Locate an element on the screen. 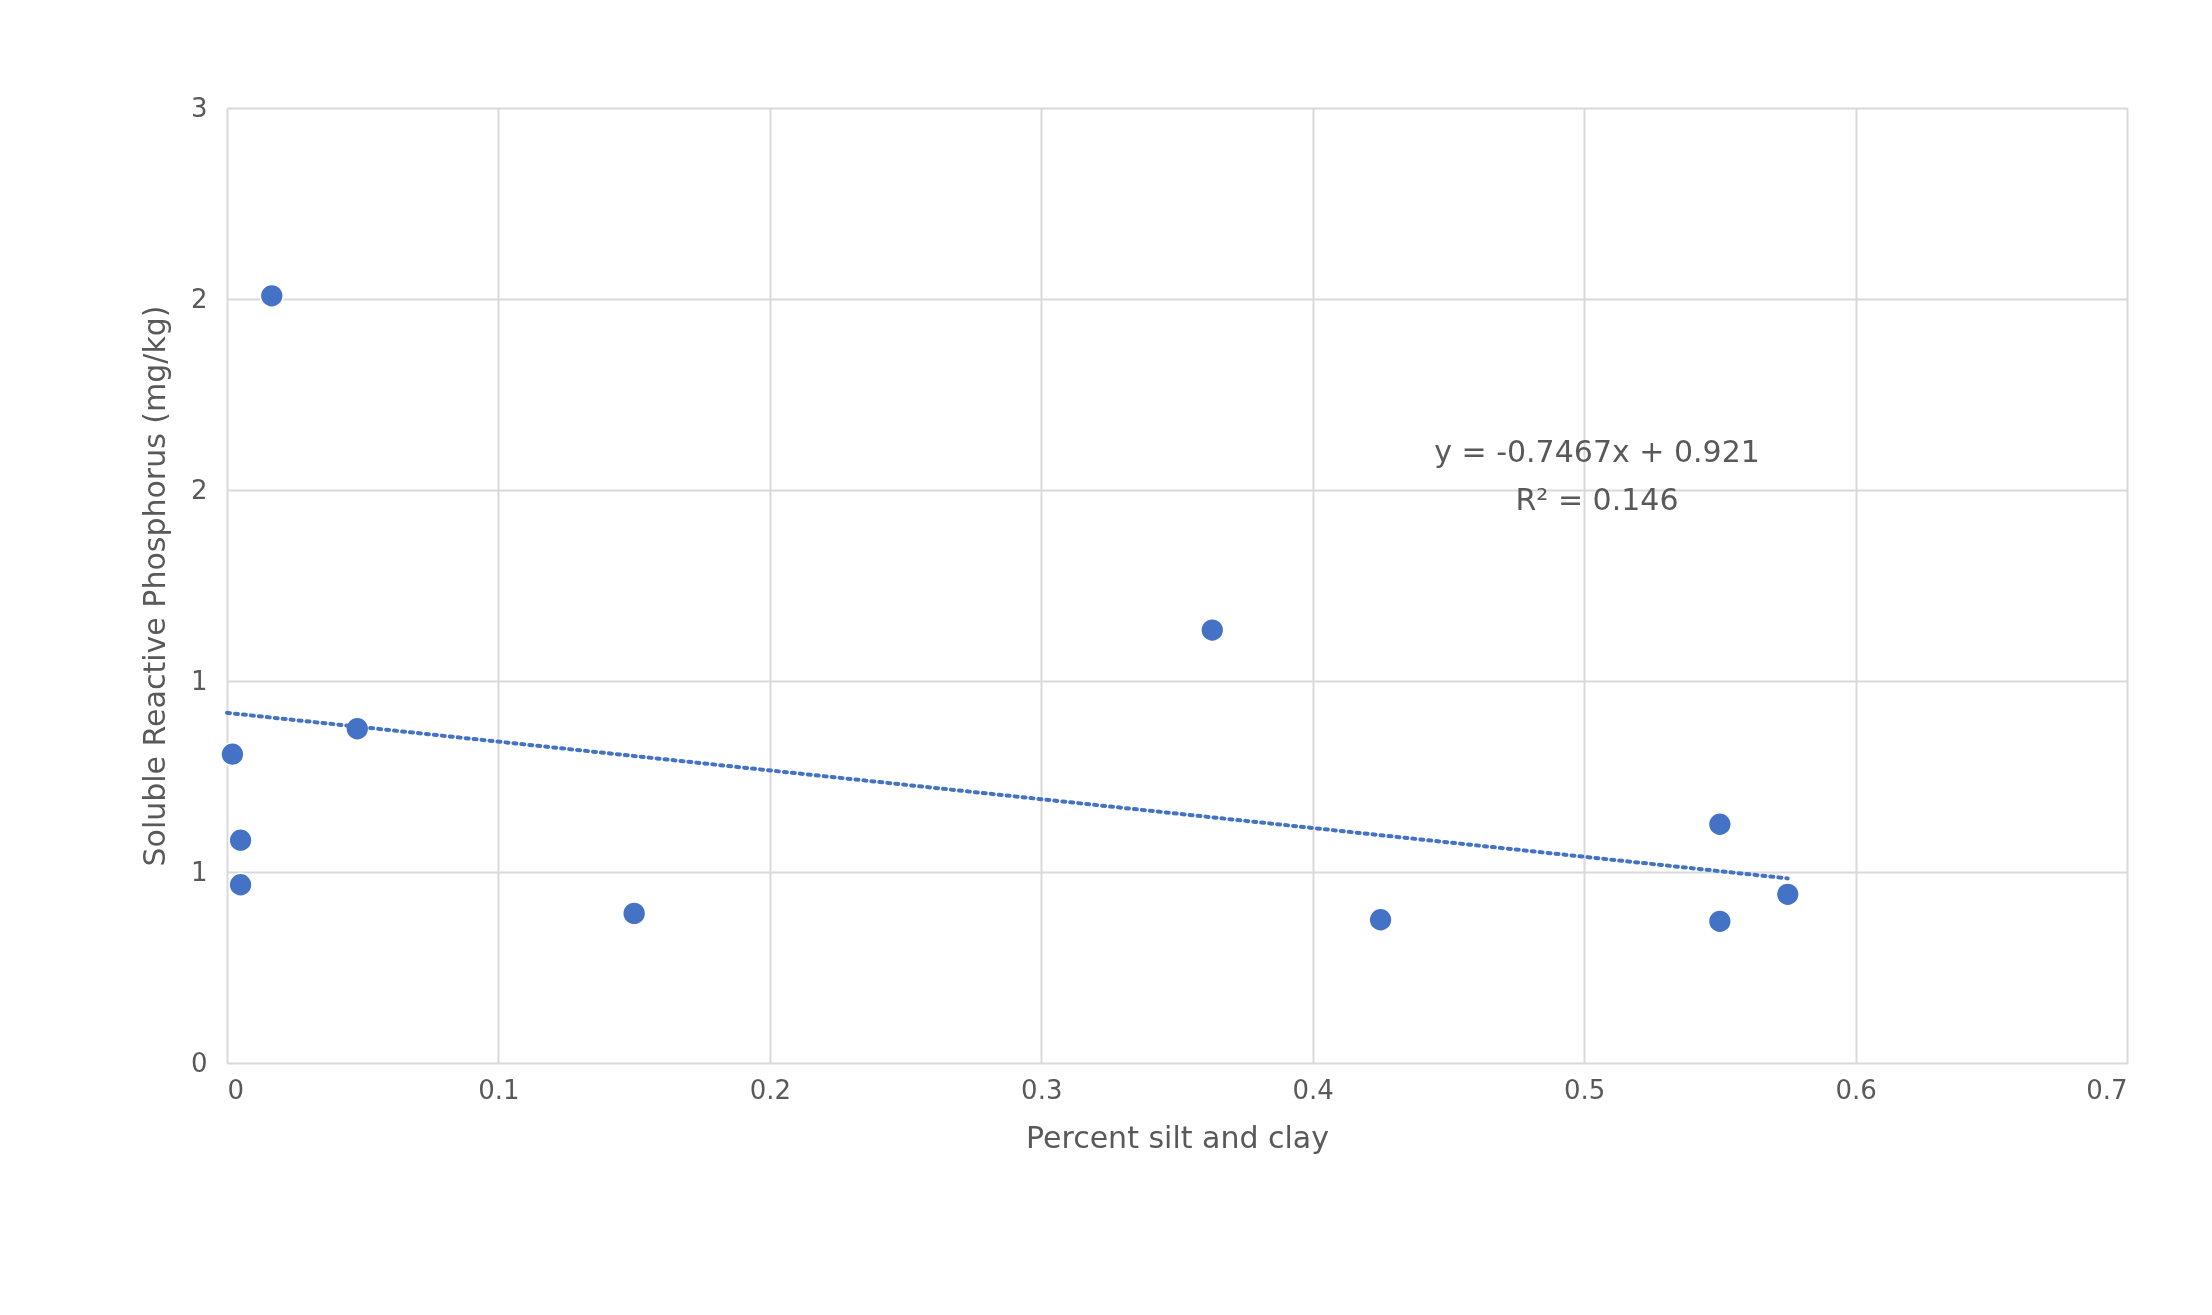 The height and width of the screenshot is (1315, 2212). x-tick-label: 0.3 is located at coordinates (1042, 1089).